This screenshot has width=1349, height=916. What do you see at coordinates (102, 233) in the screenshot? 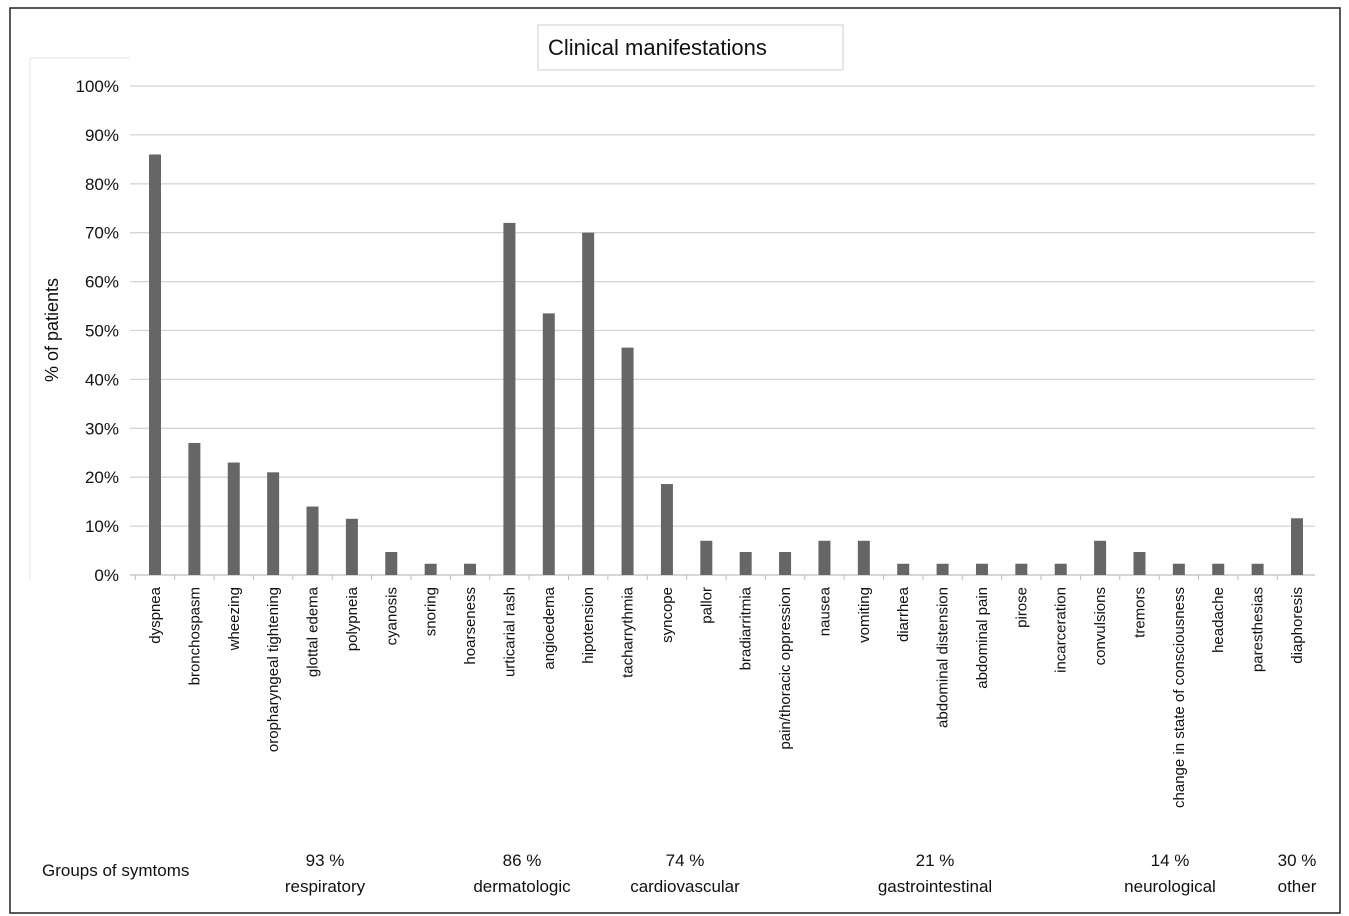
I see `y-tick-label: 70%` at bounding box center [102, 233].